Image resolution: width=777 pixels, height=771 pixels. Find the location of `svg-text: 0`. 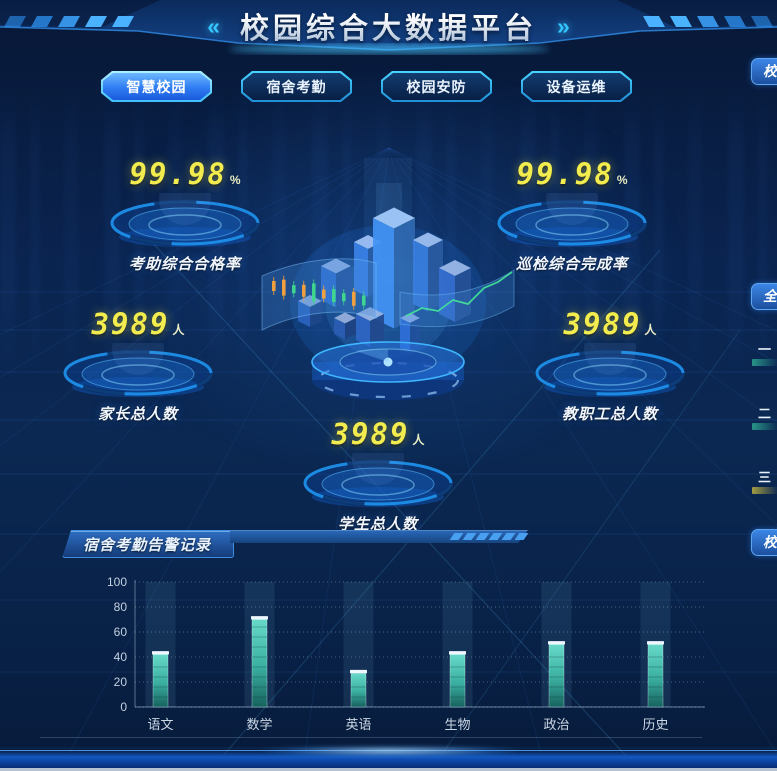

svg-text: 0 is located at coordinates (123, 707).